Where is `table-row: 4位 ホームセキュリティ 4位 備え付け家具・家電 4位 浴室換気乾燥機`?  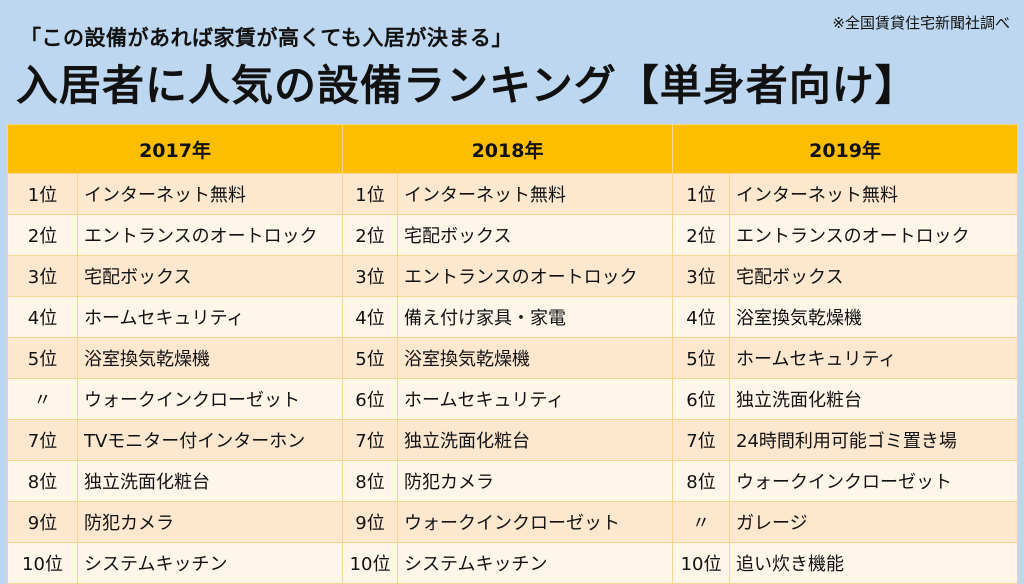
table-row: 4位 ホームセキュリティ 4位 備え付け家具・家電 4位 浴室換気乾燥機 is located at coordinates (513, 317).